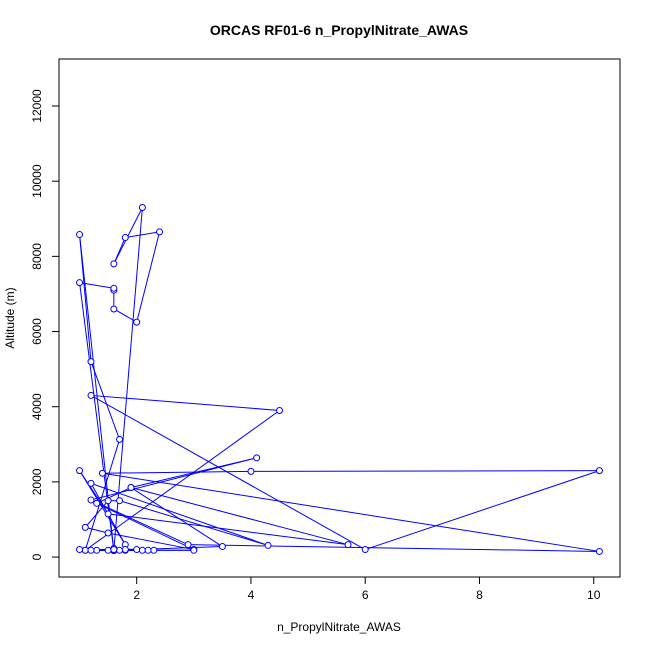 This screenshot has width=650, height=650. Describe the element at coordinates (37, 256) in the screenshot. I see `y-tick-label: 8000` at that location.